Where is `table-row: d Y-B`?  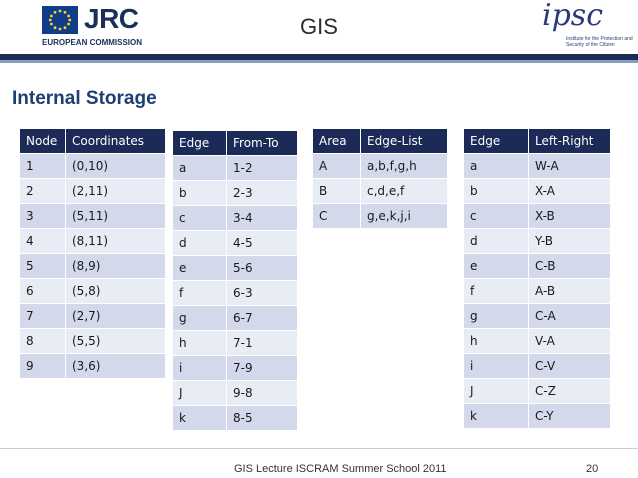
table-row: d Y-B is located at coordinates (537, 240).